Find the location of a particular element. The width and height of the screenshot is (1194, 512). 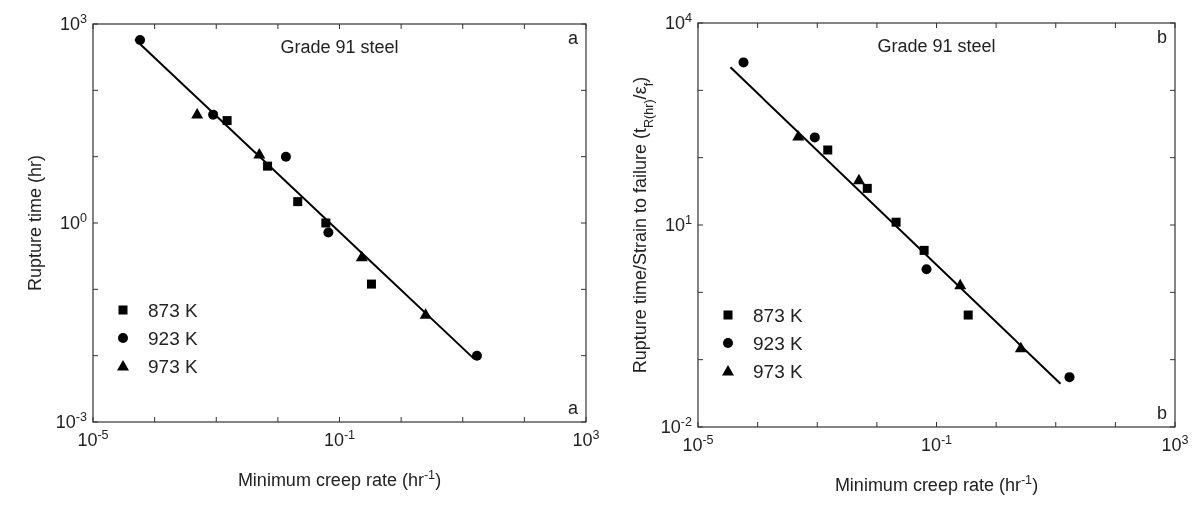

y-tick-label: 10$^{0}$ is located at coordinates (73, 222).